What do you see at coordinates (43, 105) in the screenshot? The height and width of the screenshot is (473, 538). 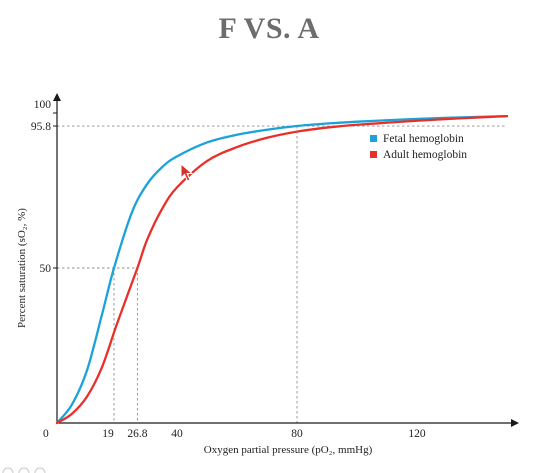 I see `y-tick-label: 100` at bounding box center [43, 105].